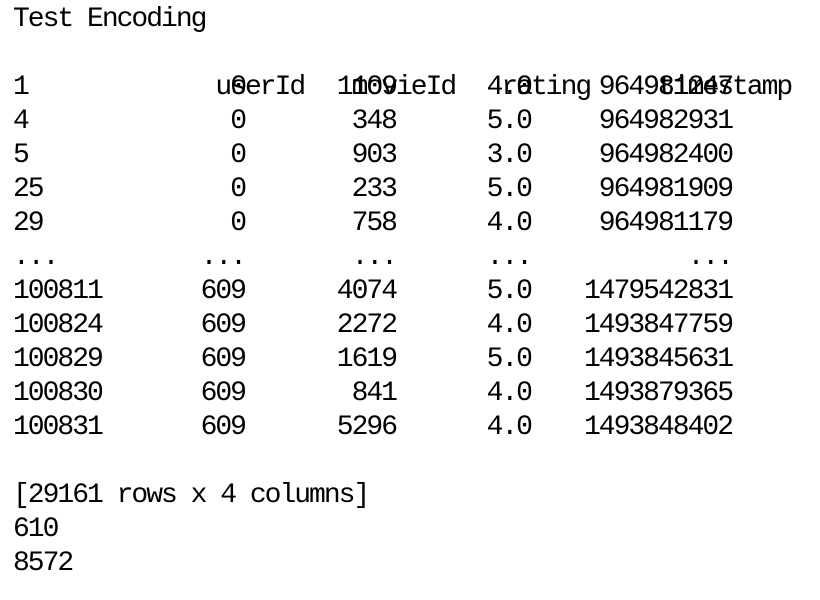 The width and height of the screenshot is (820, 600). I want to click on table-header: userId movieId rating timestamp, so click(403, 70).